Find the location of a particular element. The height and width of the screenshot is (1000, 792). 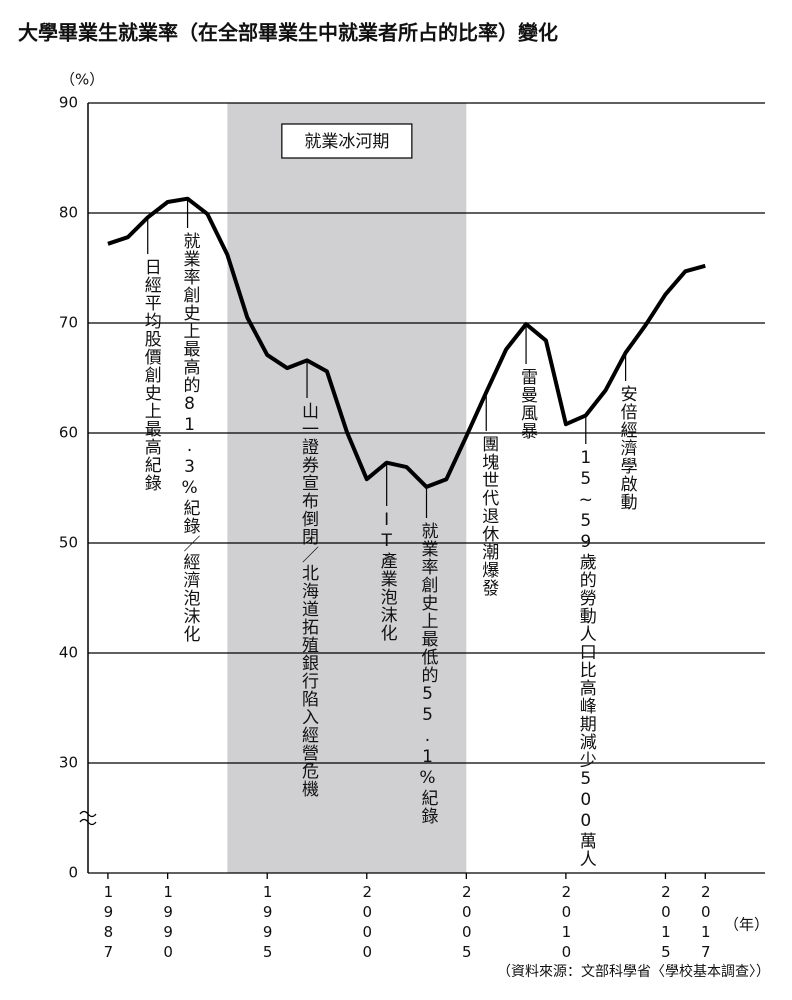

annotation: 日經平均股價創史上最高紀錄 is located at coordinates (151, 375).